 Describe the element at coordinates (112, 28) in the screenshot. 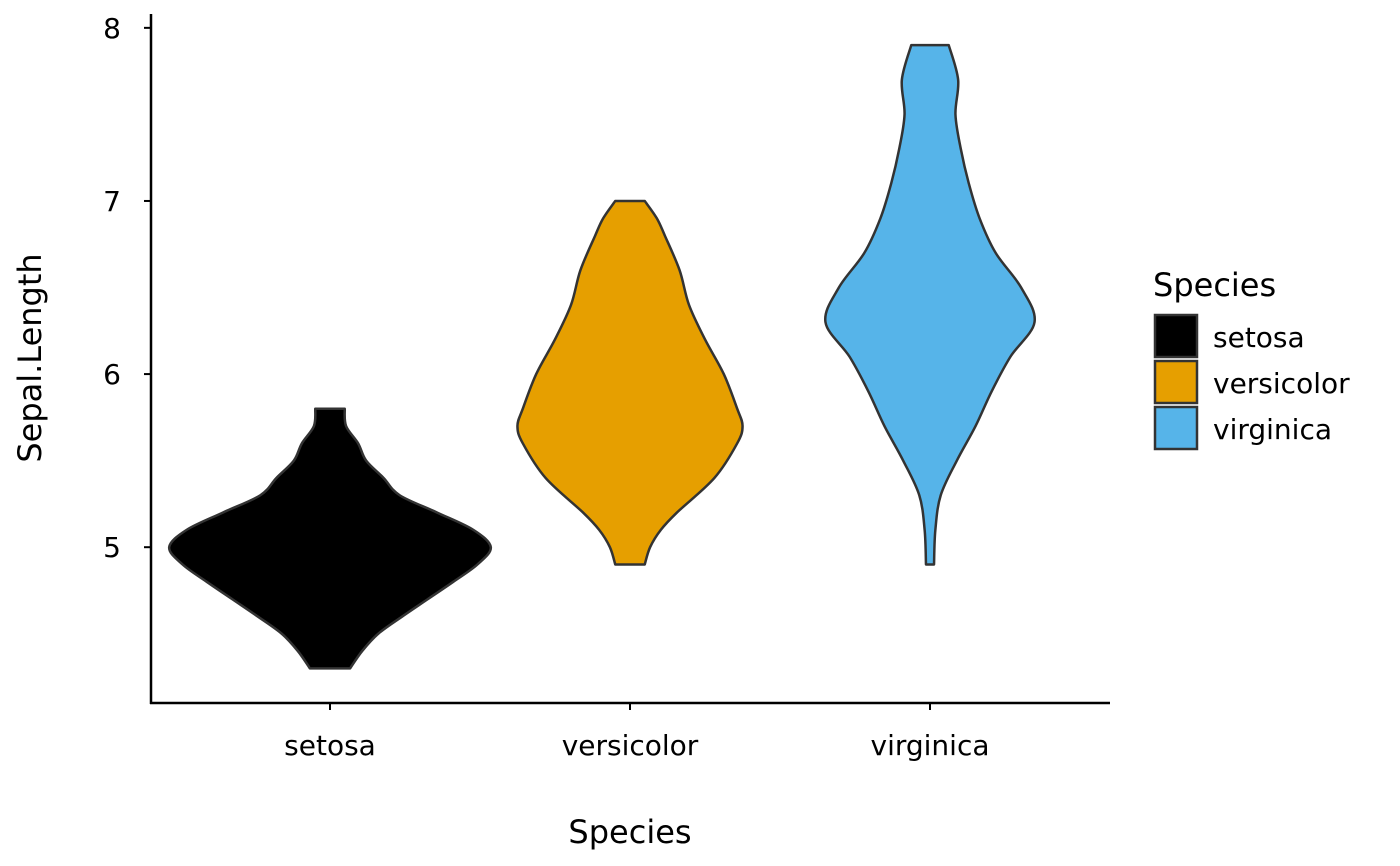

I see `y-tick-label: 8` at that location.